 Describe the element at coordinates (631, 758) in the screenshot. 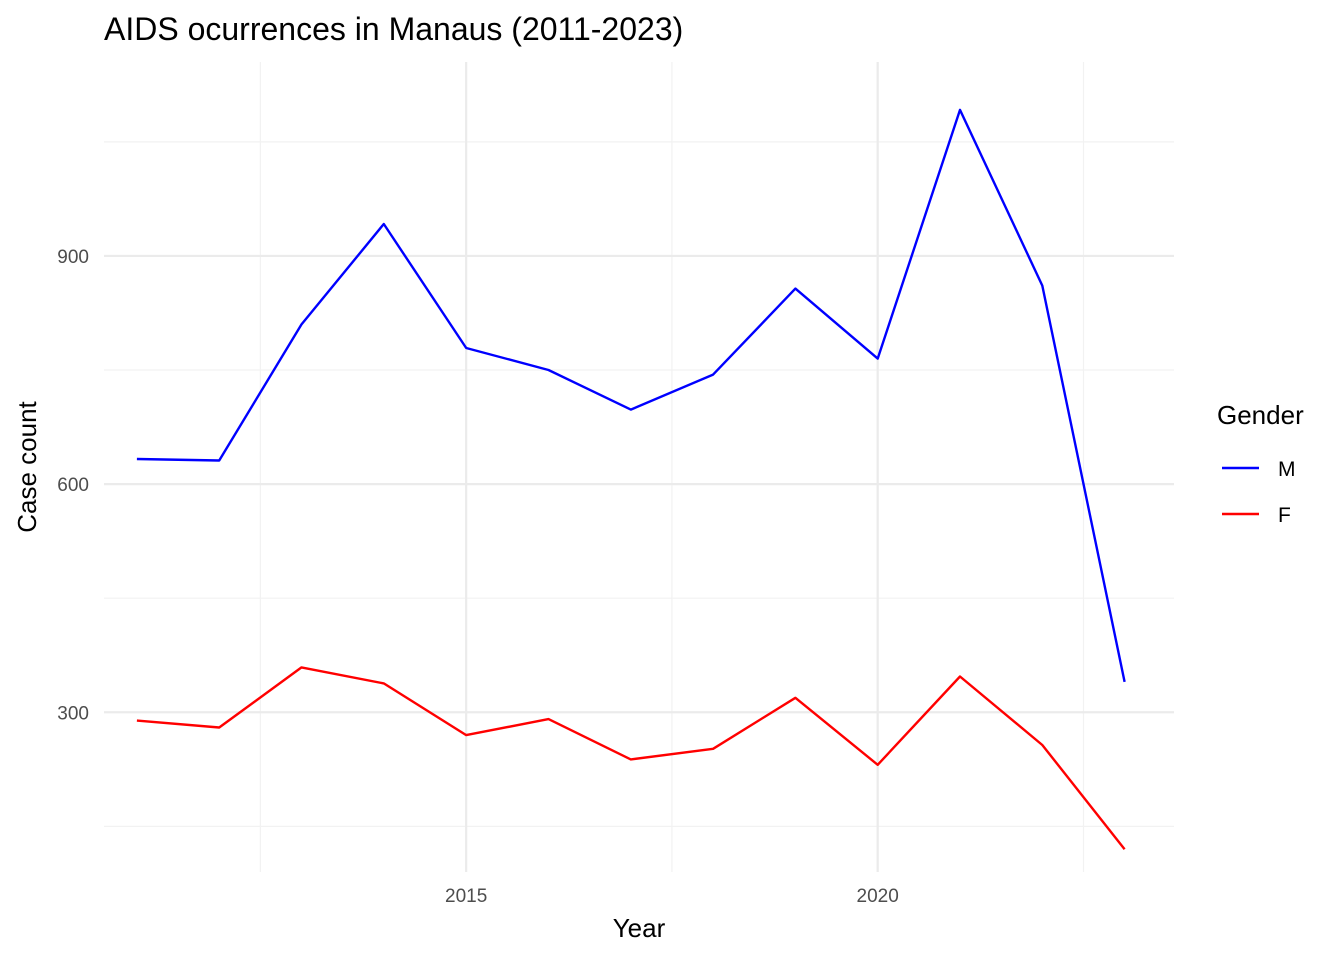

I see `series-line-f` at that location.